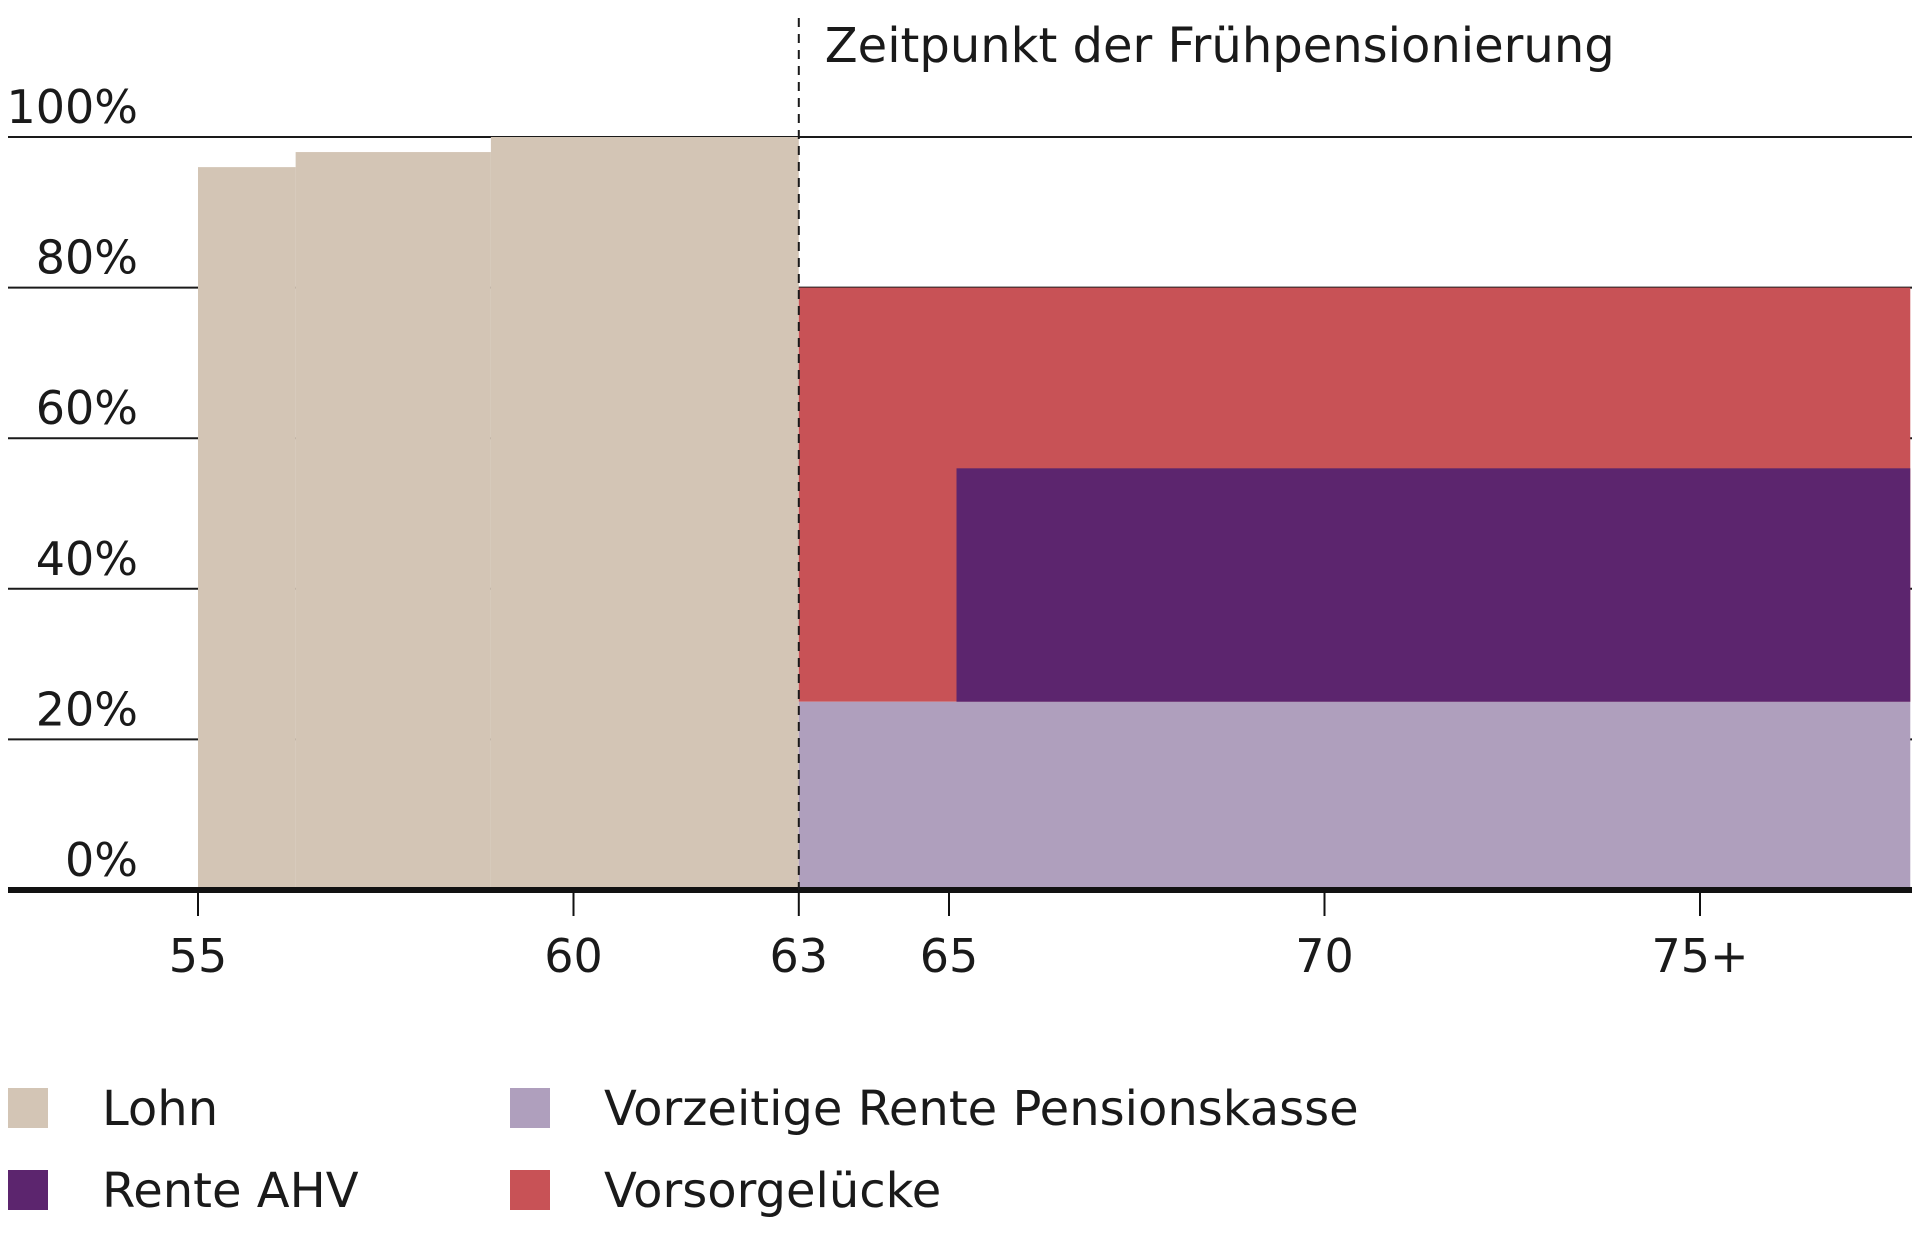  Describe the element at coordinates (87, 258) in the screenshot. I see `y-tick-label-80: 80%` at that location.